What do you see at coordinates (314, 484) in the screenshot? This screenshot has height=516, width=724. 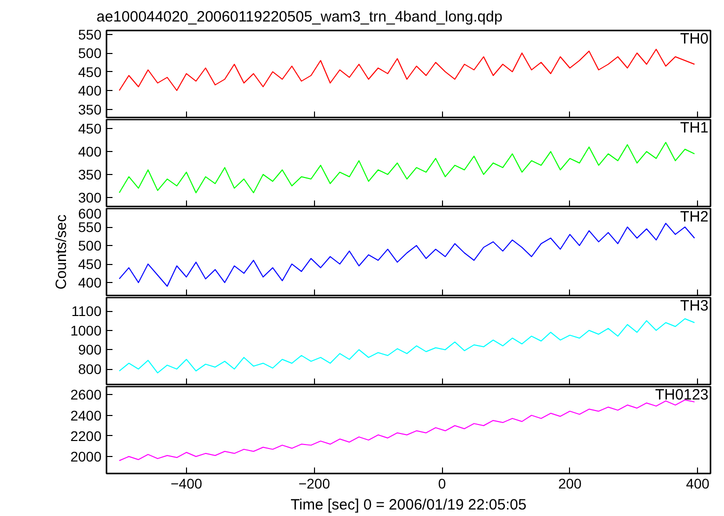 I see `x-tick-label: −200` at bounding box center [314, 484].